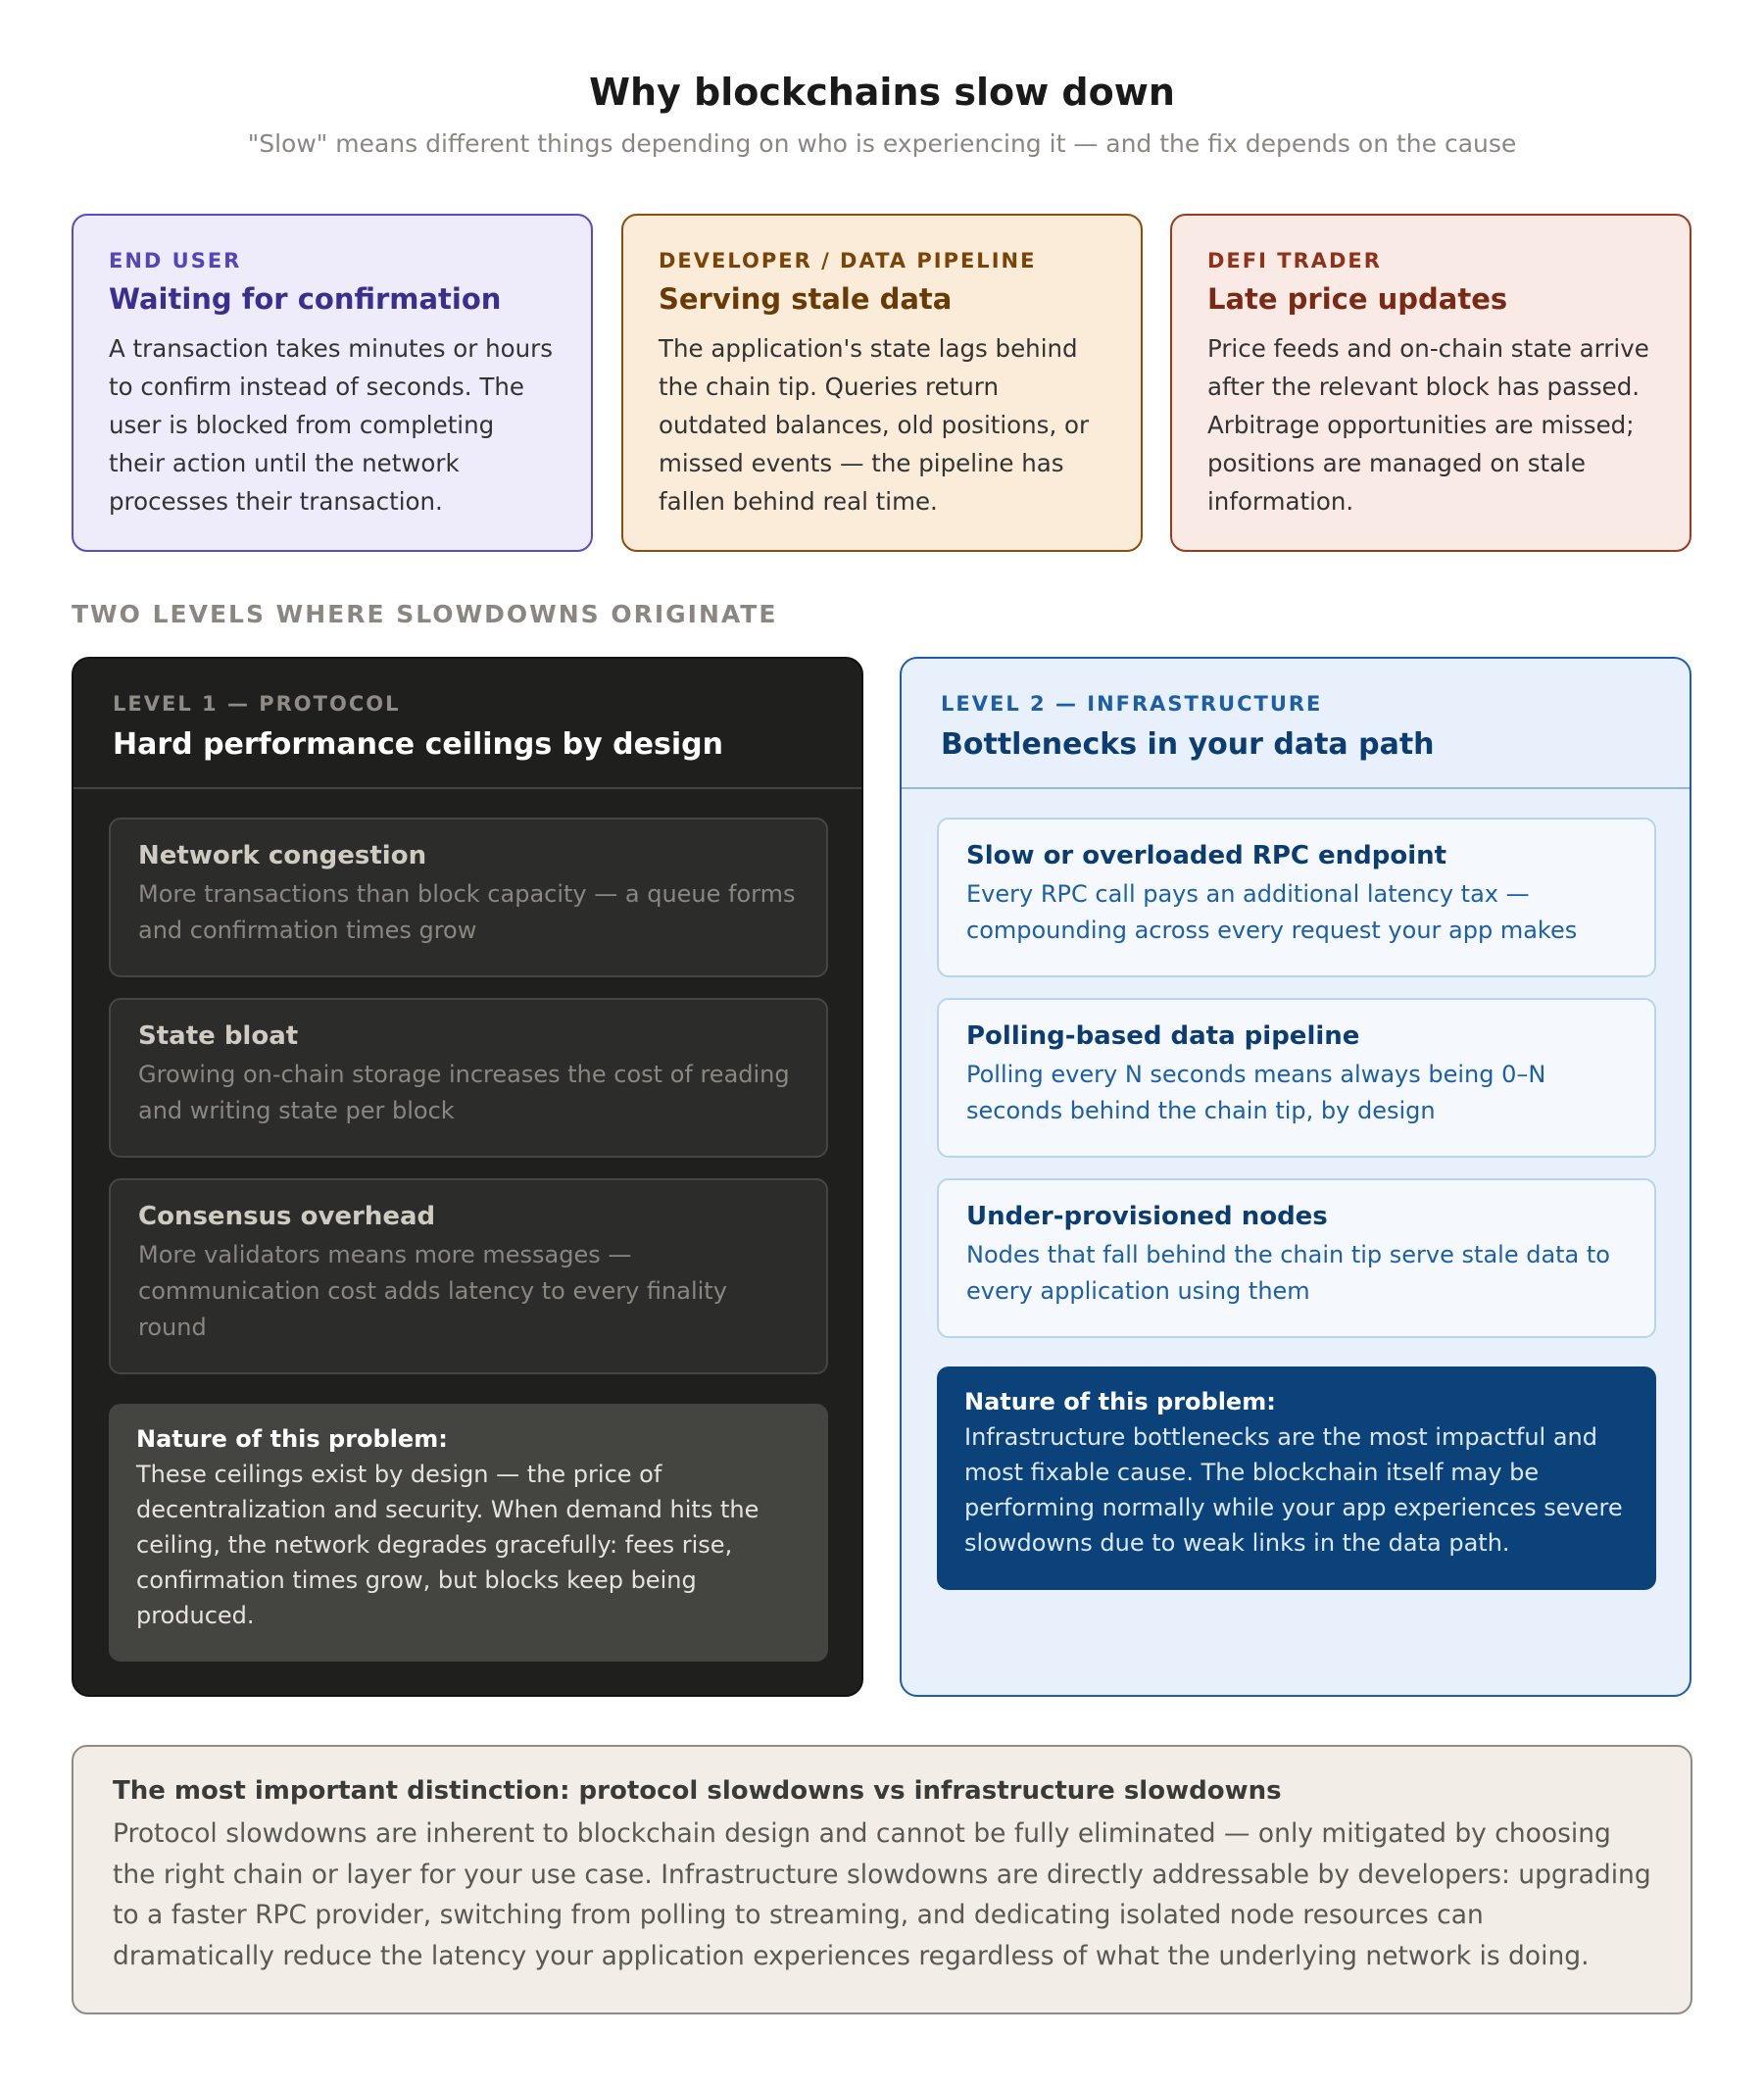 This screenshot has height=2086, width=1764. I want to click on card-title: Waiting for confirmation, so click(305, 299).